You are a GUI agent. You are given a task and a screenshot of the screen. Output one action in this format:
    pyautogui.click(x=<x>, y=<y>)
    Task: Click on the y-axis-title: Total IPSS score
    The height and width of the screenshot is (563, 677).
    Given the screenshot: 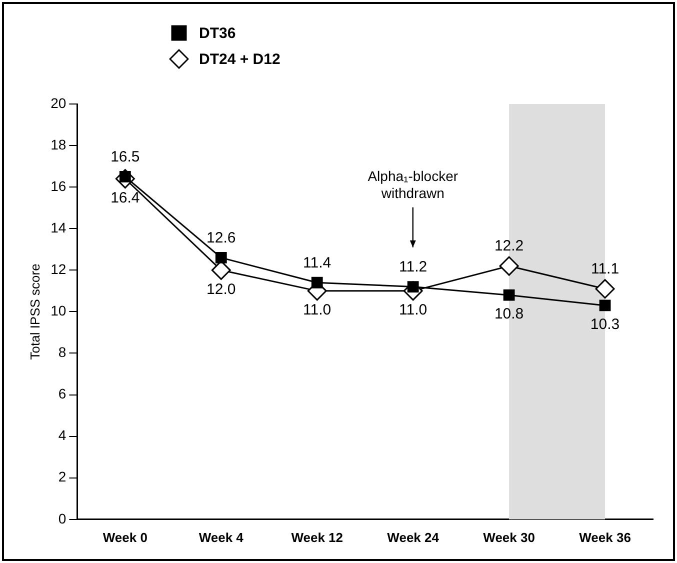 What is the action you would take?
    pyautogui.click(x=34, y=312)
    